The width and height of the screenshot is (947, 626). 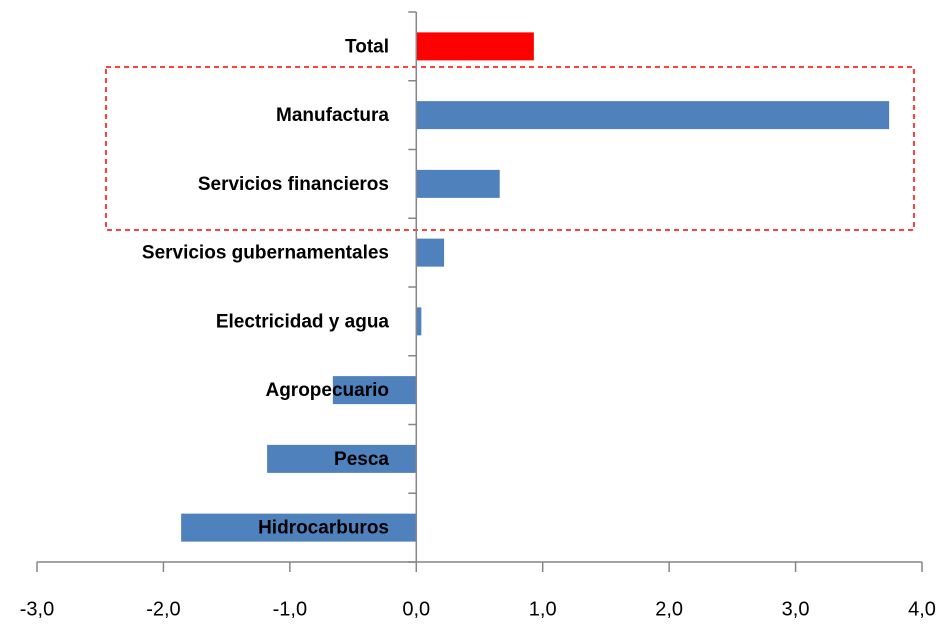 What do you see at coordinates (327, 390) in the screenshot?
I see `category-label: Agropecuario` at bounding box center [327, 390].